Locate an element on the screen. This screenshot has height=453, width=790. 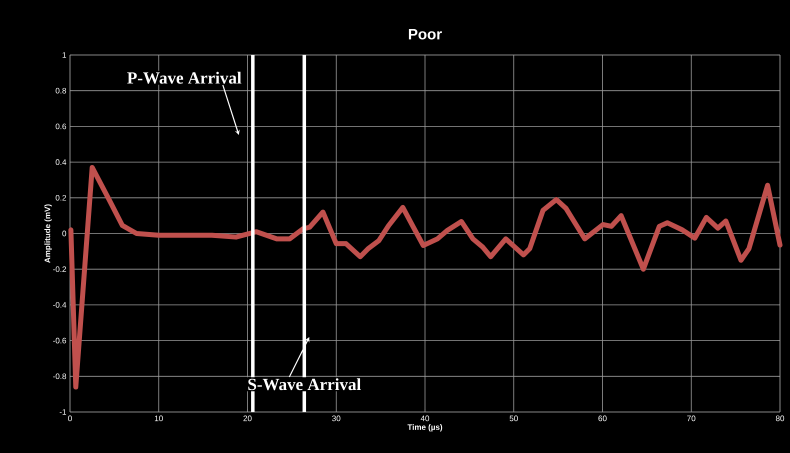
ref-line-label: P-Wave Arrival is located at coordinates (184, 78).